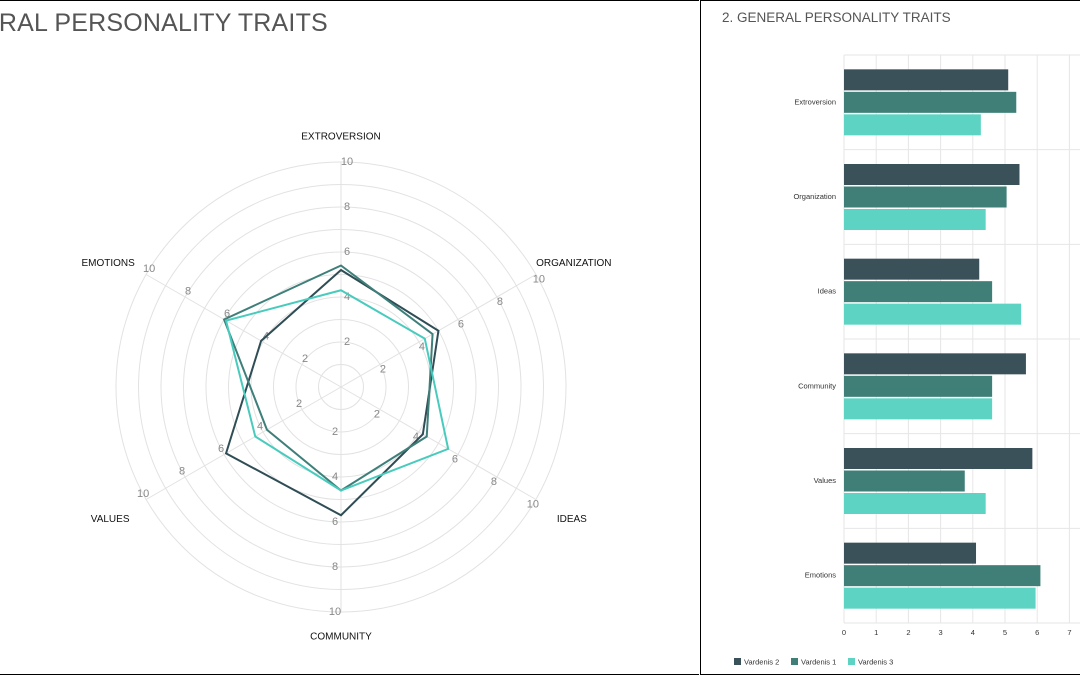 The height and width of the screenshot is (675, 1080). I want to click on bar-category-label: Emotions, so click(821, 575).